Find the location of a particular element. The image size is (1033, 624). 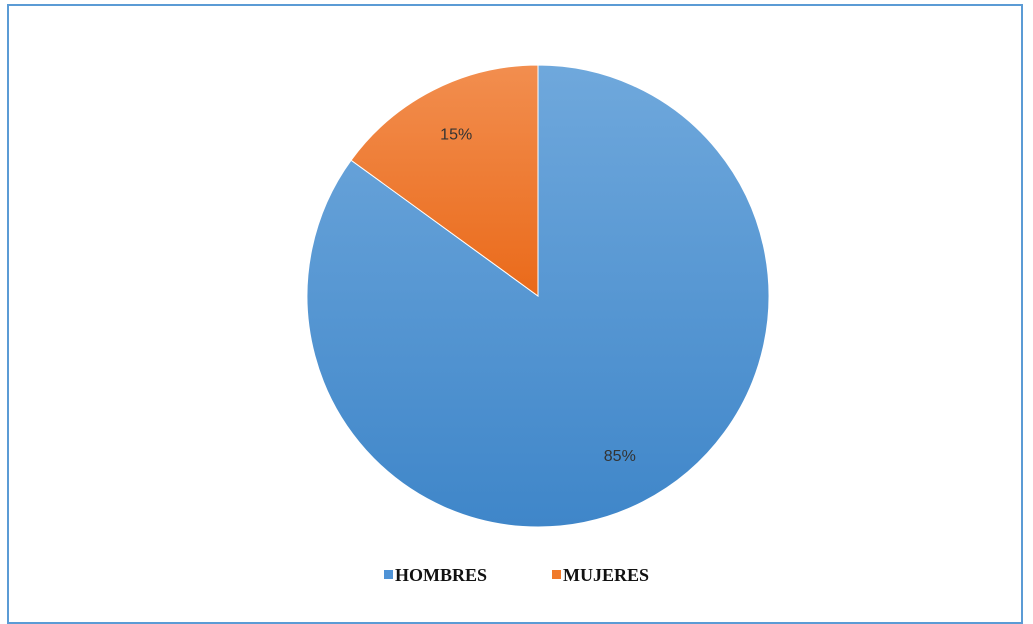

legend-label-hombres: HOMBRES is located at coordinates (441, 575).